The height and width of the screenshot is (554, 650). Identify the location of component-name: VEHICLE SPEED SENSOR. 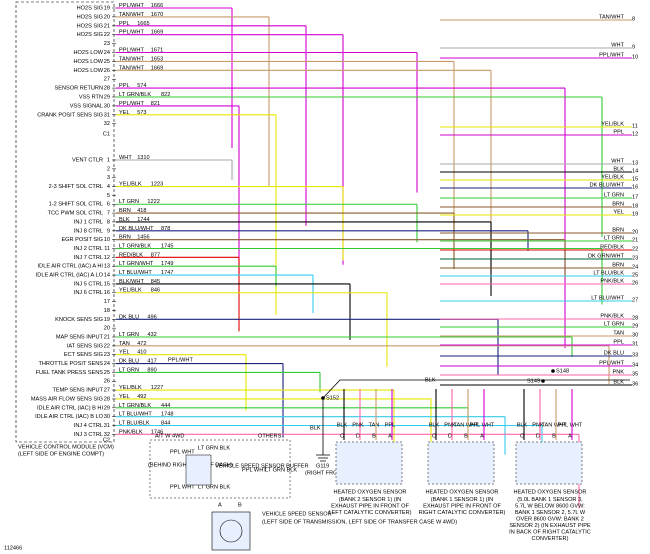
(297, 514).